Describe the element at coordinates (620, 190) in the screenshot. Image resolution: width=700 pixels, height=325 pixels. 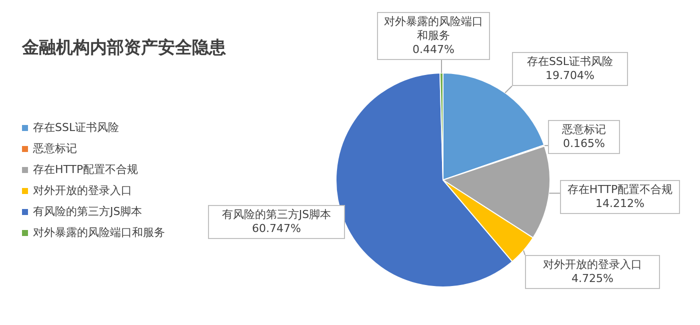
I see `slice-label: 存在HTTP配置不合规` at that location.